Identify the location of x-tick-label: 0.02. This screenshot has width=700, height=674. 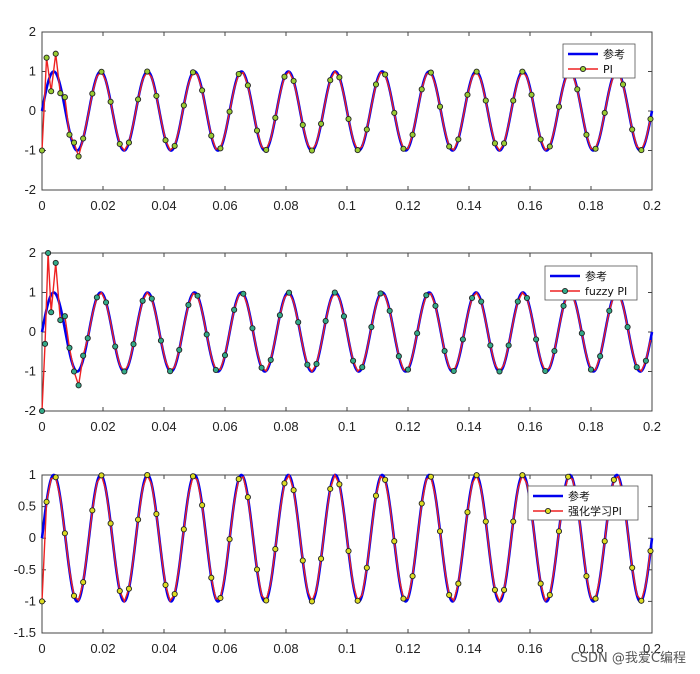
(102, 426).